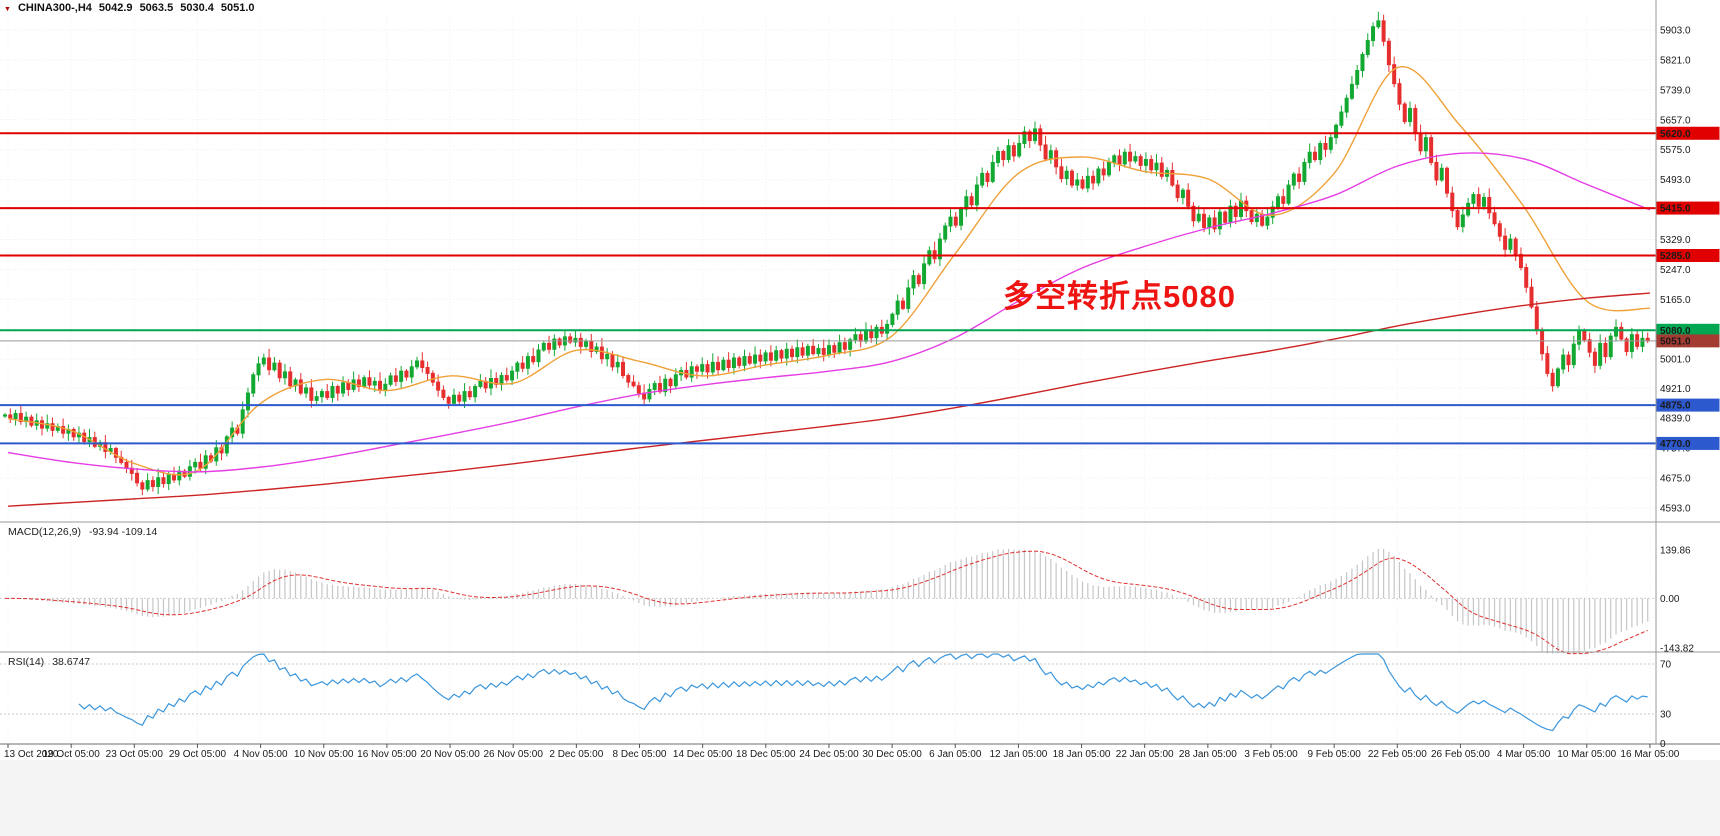  I want to click on svg-text: 4593.0, so click(1675, 509).